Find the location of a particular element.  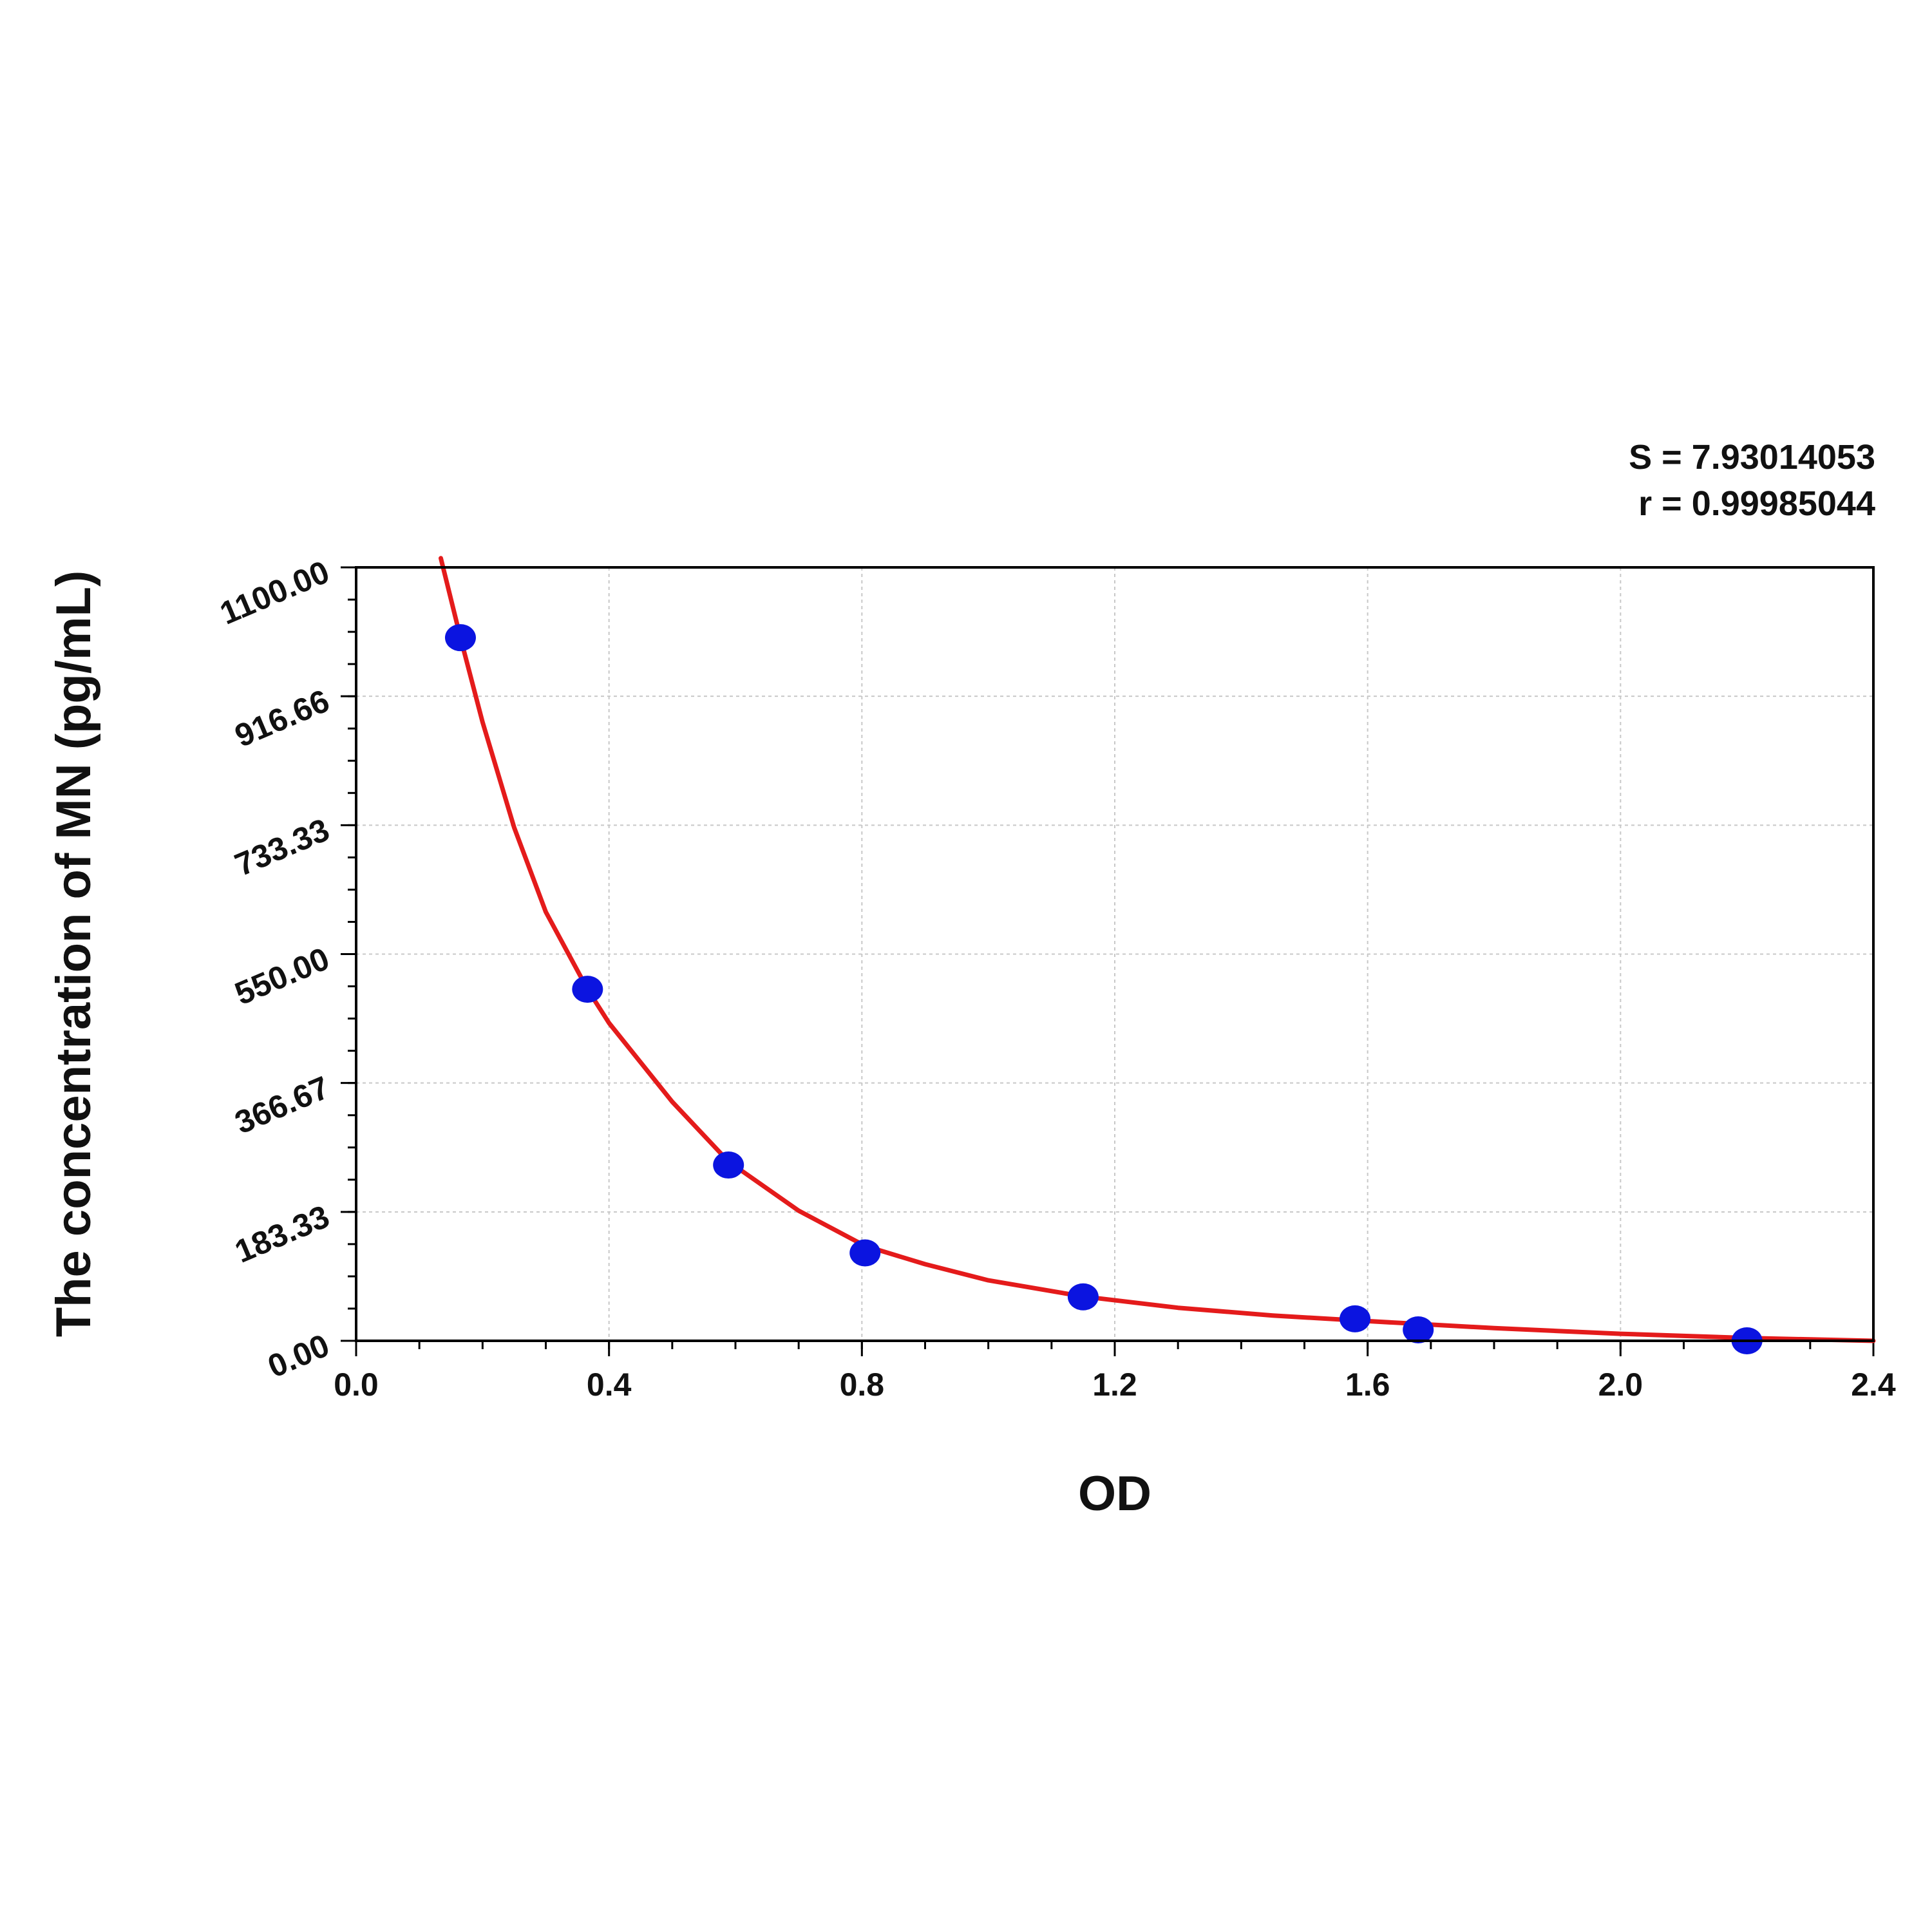

x-tick-label: 1.2 is located at coordinates (1114, 1385).